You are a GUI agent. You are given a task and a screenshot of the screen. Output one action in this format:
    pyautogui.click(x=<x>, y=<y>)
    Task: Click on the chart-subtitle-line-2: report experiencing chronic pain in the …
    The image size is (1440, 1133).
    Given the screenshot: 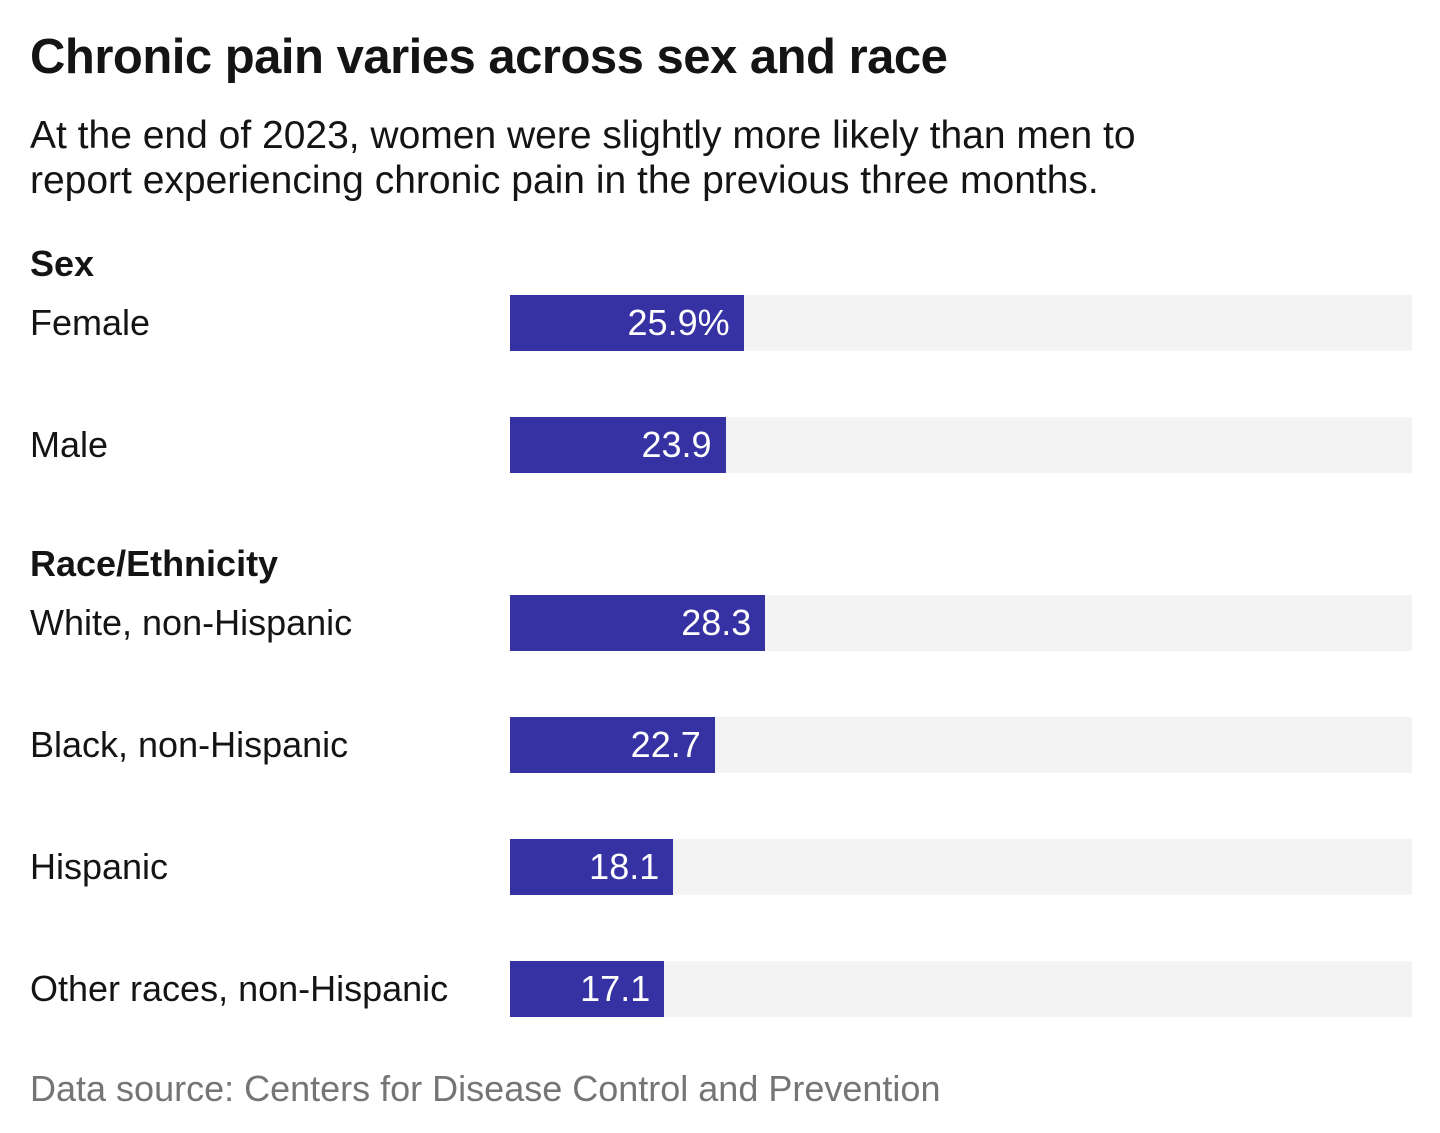 What is the action you would take?
    pyautogui.click(x=564, y=180)
    